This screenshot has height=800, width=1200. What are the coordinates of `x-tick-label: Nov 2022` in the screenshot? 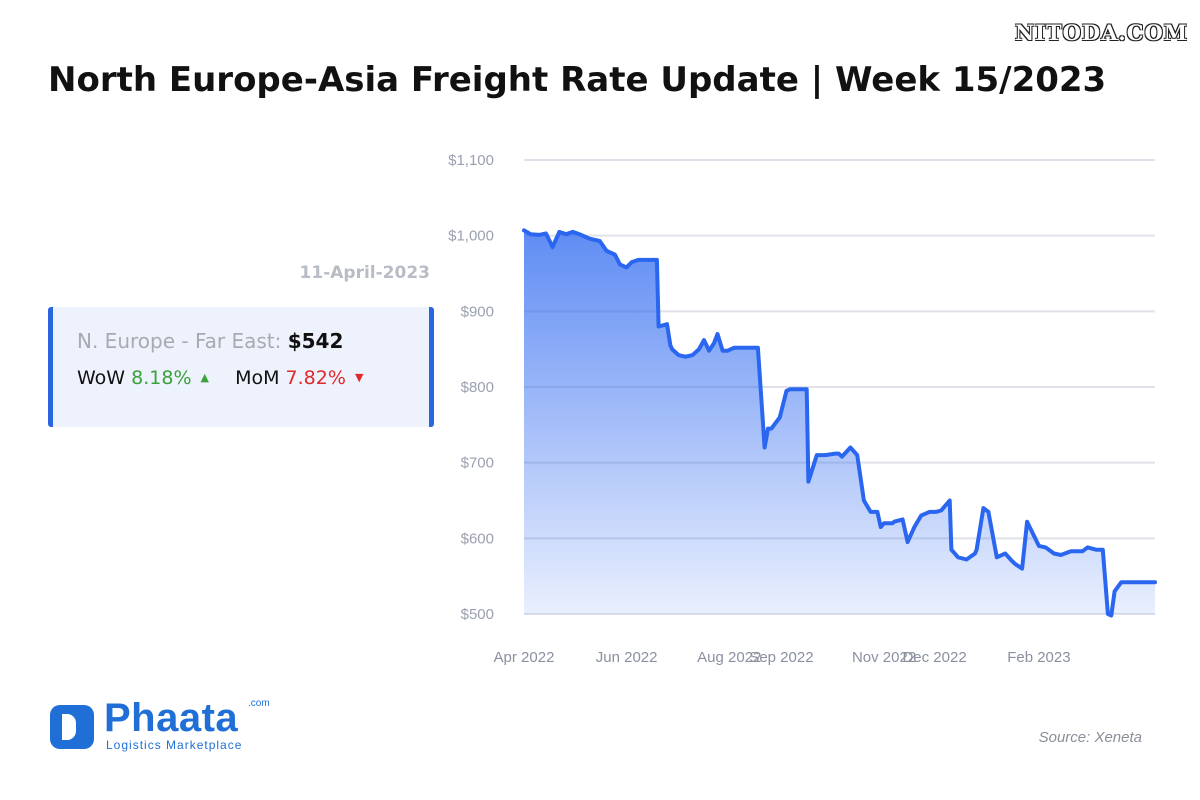 It's located at (884, 657).